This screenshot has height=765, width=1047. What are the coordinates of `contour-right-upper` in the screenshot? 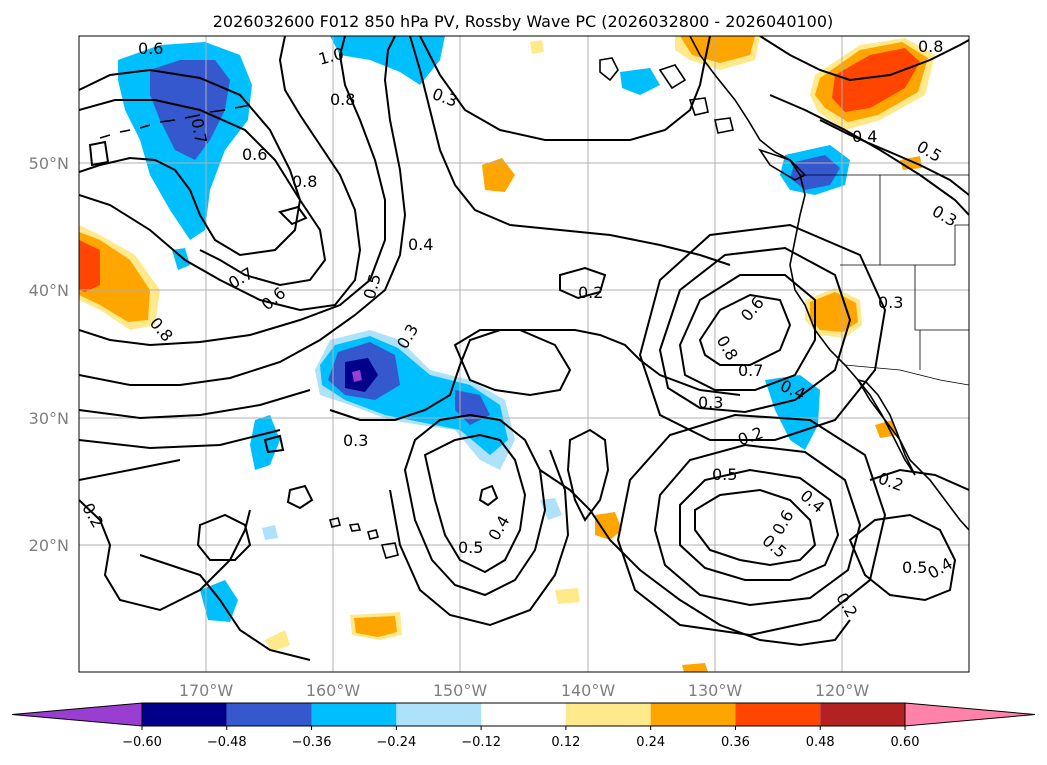 It's located at (894, 157).